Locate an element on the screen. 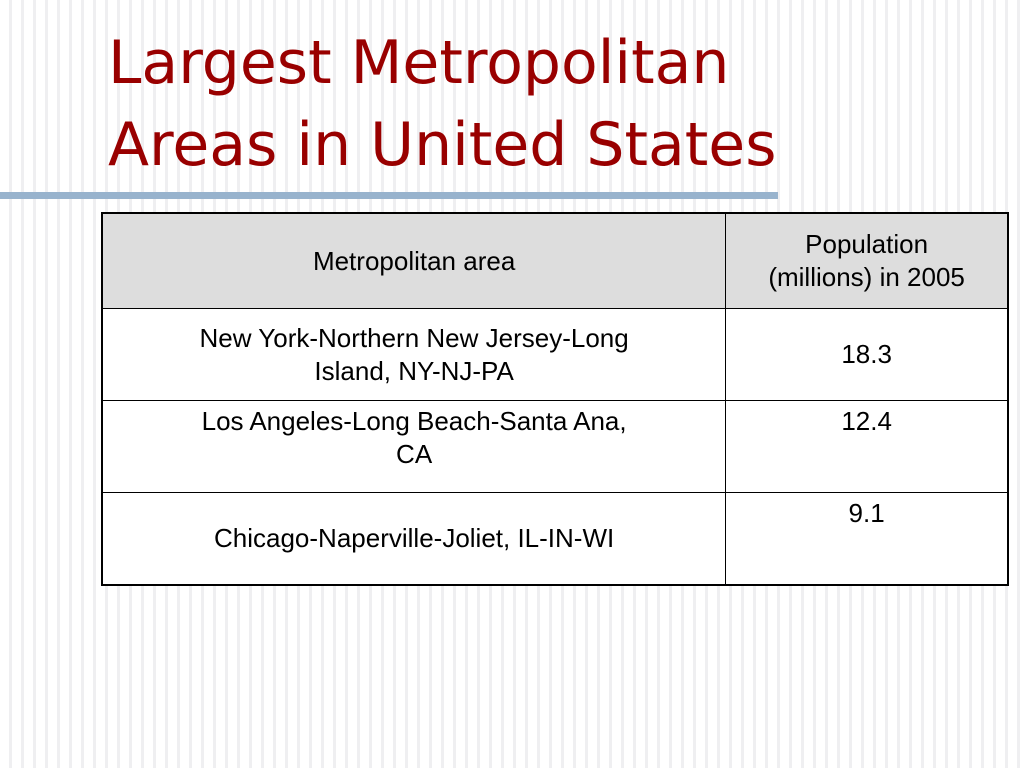  cell-metropolitan-area: Chicago-Naperville-Joliet, IL-IN-WI is located at coordinates (414, 539).